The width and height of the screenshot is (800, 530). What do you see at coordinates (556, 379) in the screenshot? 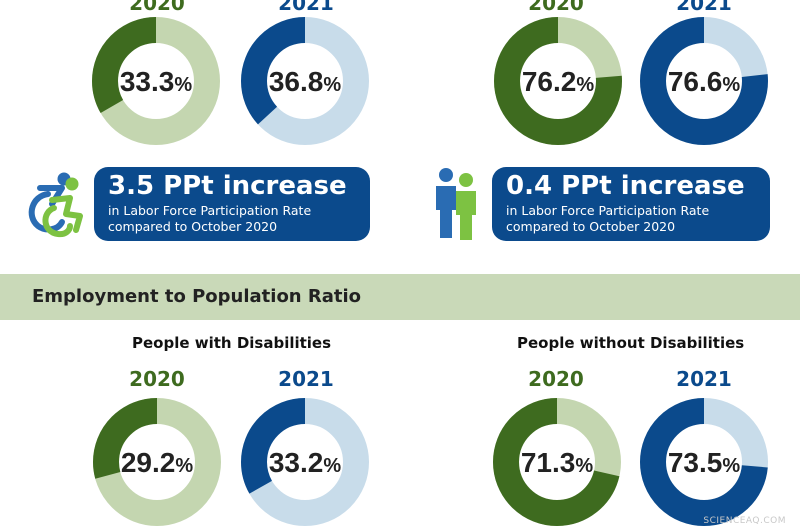
I see `year-label-bottom-right-2020: 2020` at bounding box center [556, 379].